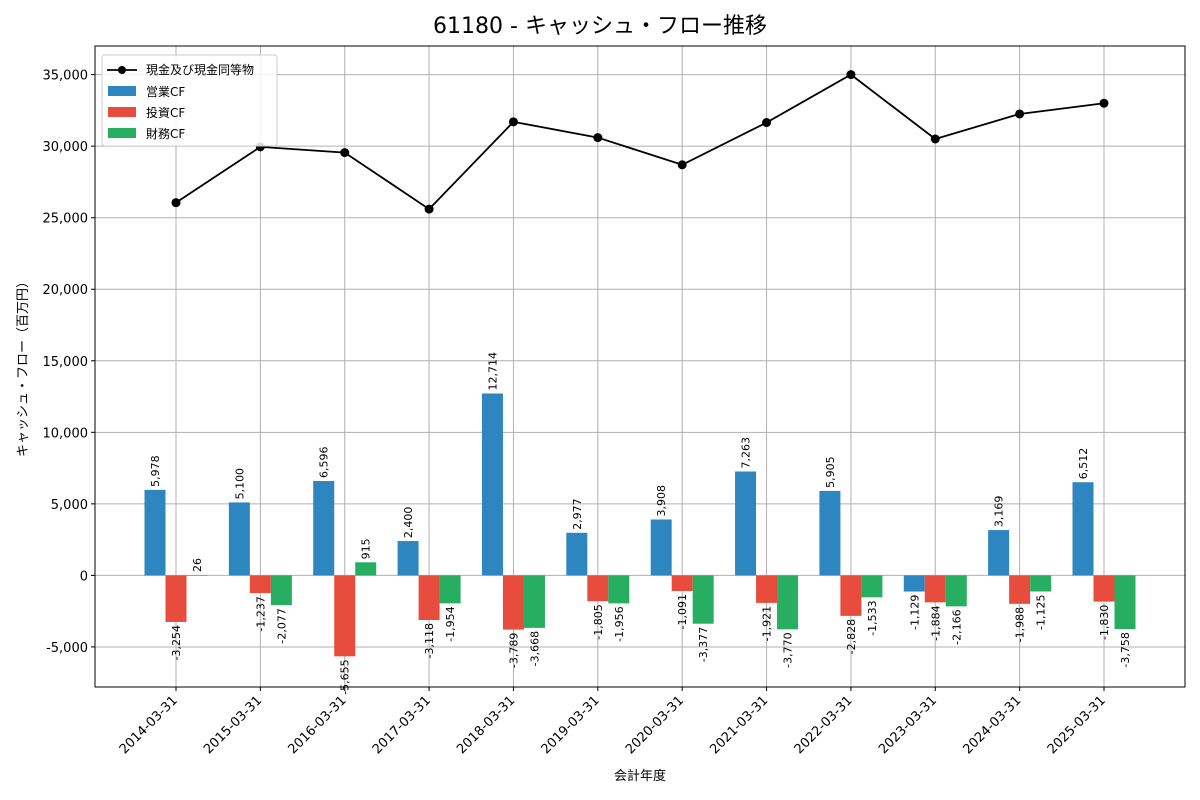  Describe the element at coordinates (66, 76) in the screenshot. I see `y-tick-label: 35,000` at that location.